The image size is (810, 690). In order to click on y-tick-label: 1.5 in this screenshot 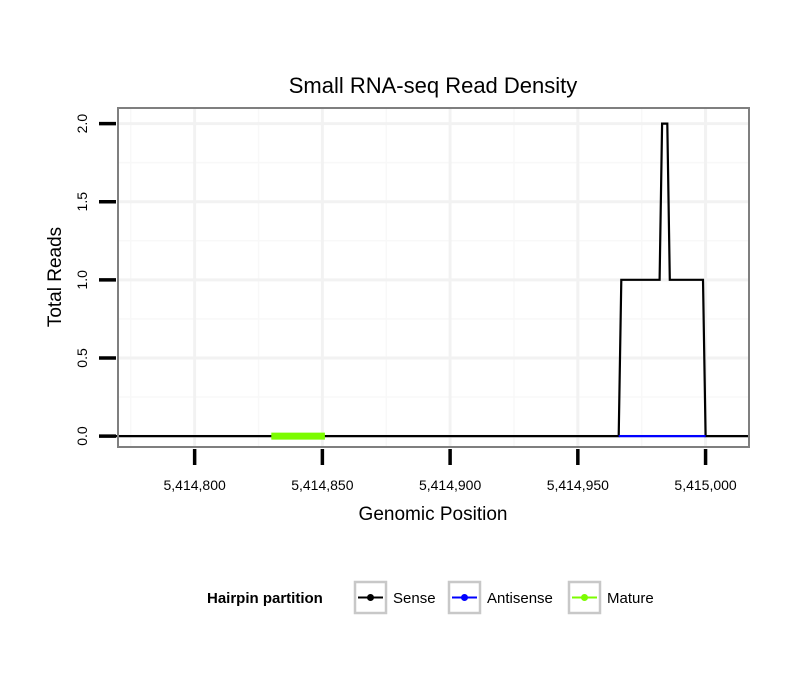, I will do `click(82, 202)`.